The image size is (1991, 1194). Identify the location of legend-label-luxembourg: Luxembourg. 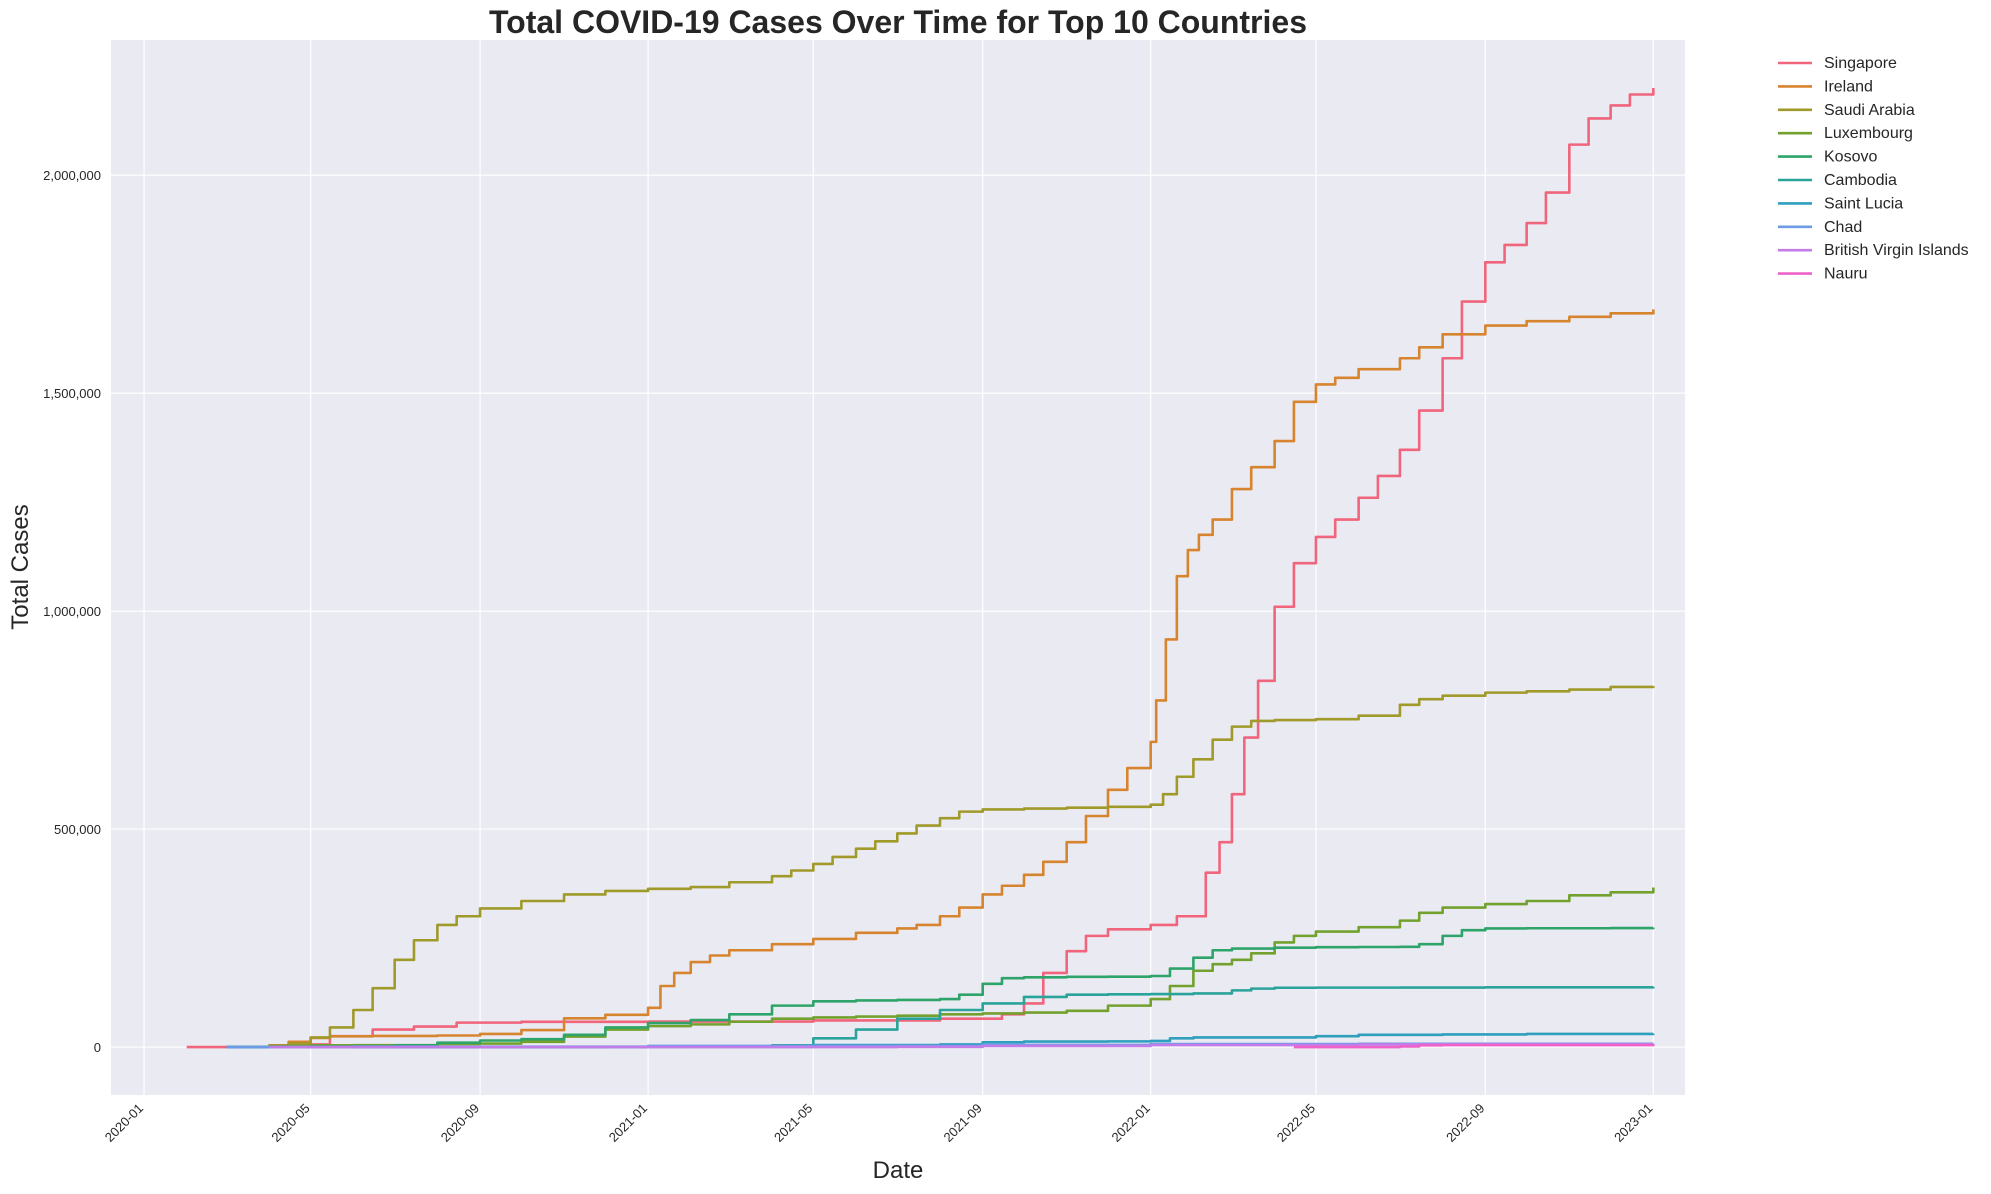
(1868, 133).